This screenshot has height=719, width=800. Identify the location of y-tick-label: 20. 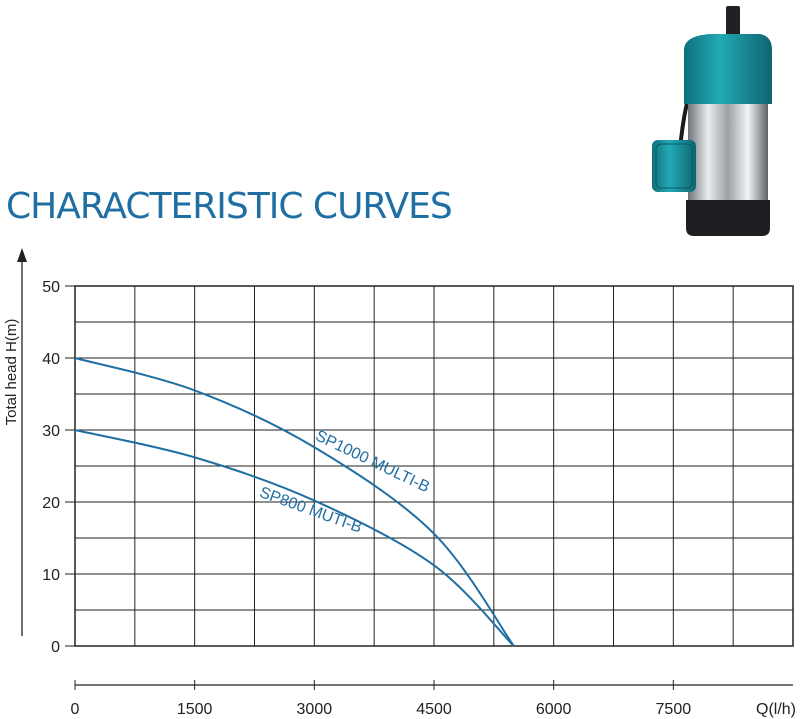
(51, 503).